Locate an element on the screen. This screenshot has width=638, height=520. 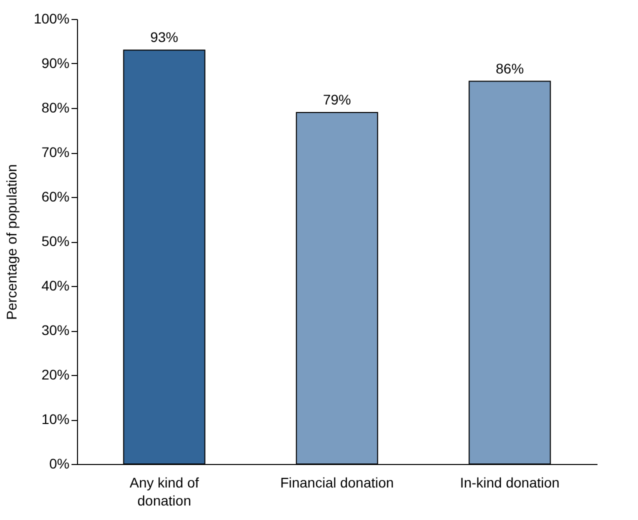
data-label: 93% is located at coordinates (164, 37).